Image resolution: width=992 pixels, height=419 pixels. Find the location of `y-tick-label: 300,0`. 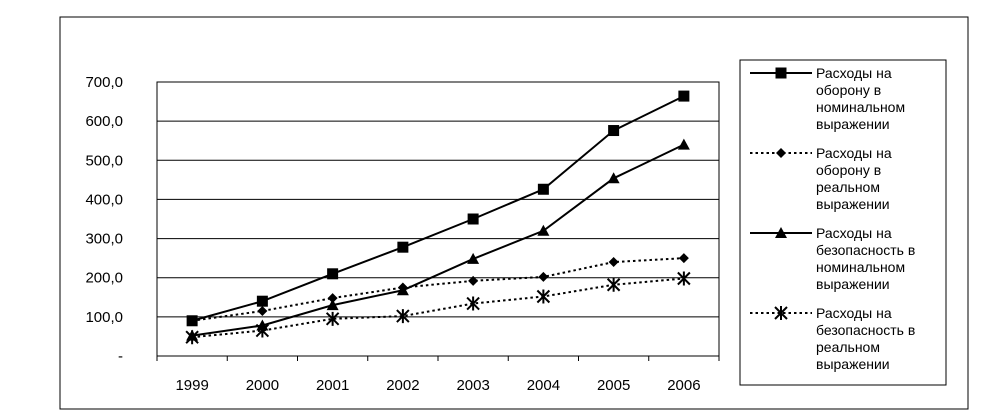

y-tick-label: 300,0 is located at coordinates (104, 239).